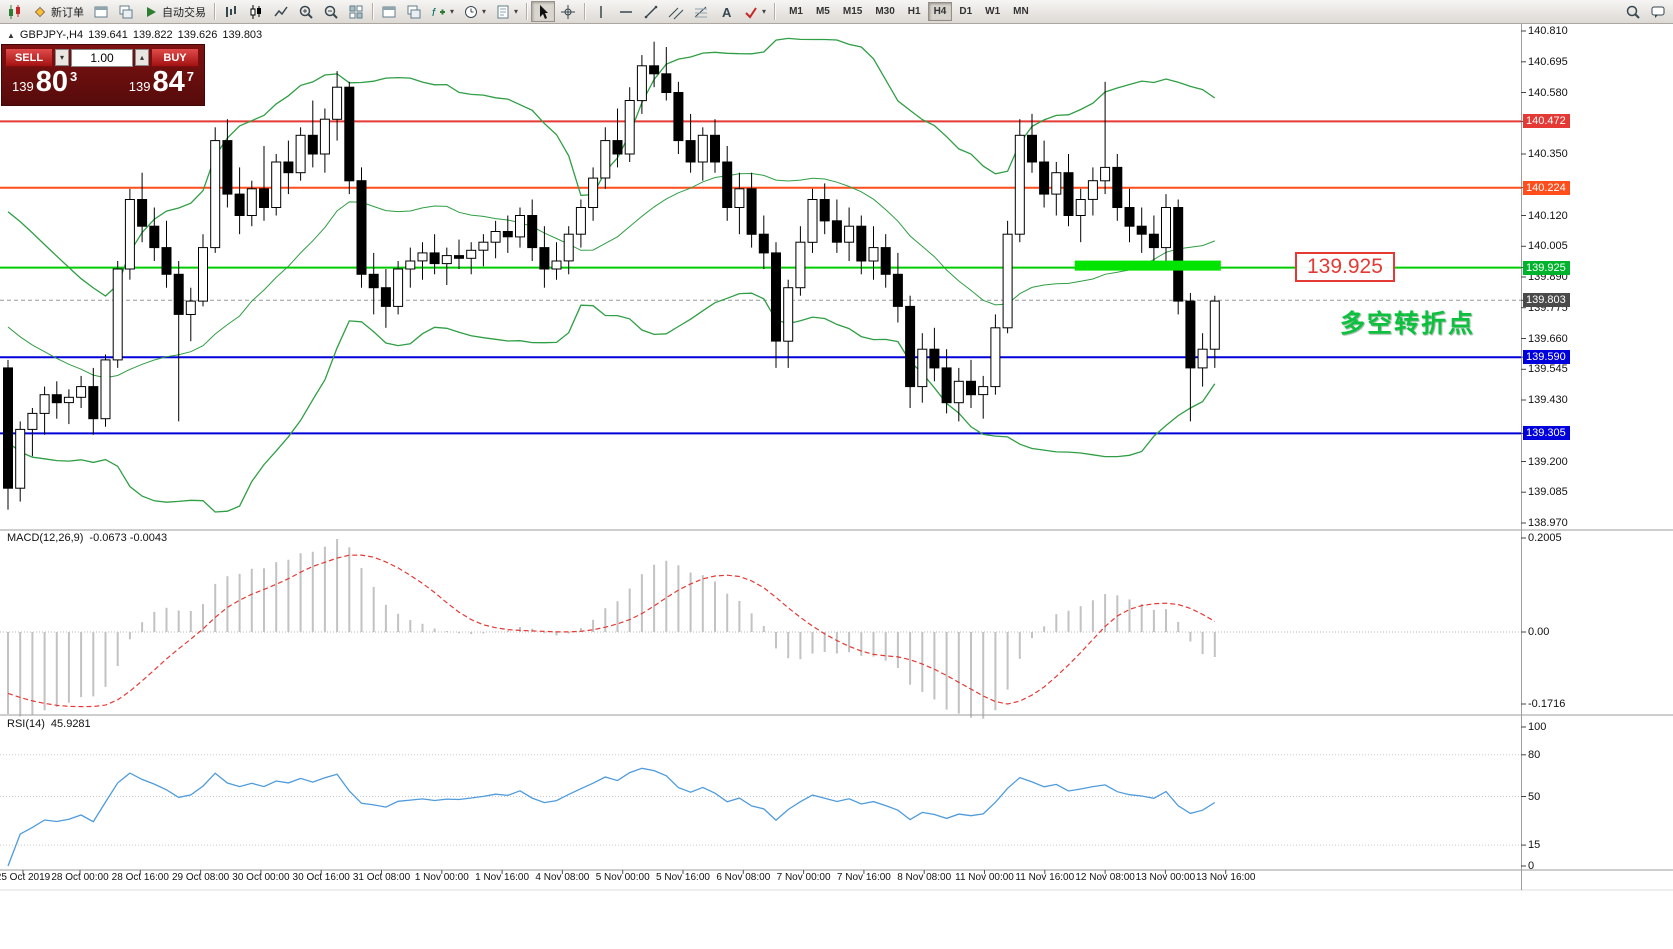 This screenshot has width=1673, height=949. Describe the element at coordinates (389, 11) in the screenshot. I see `arrange-windows-button` at that location.